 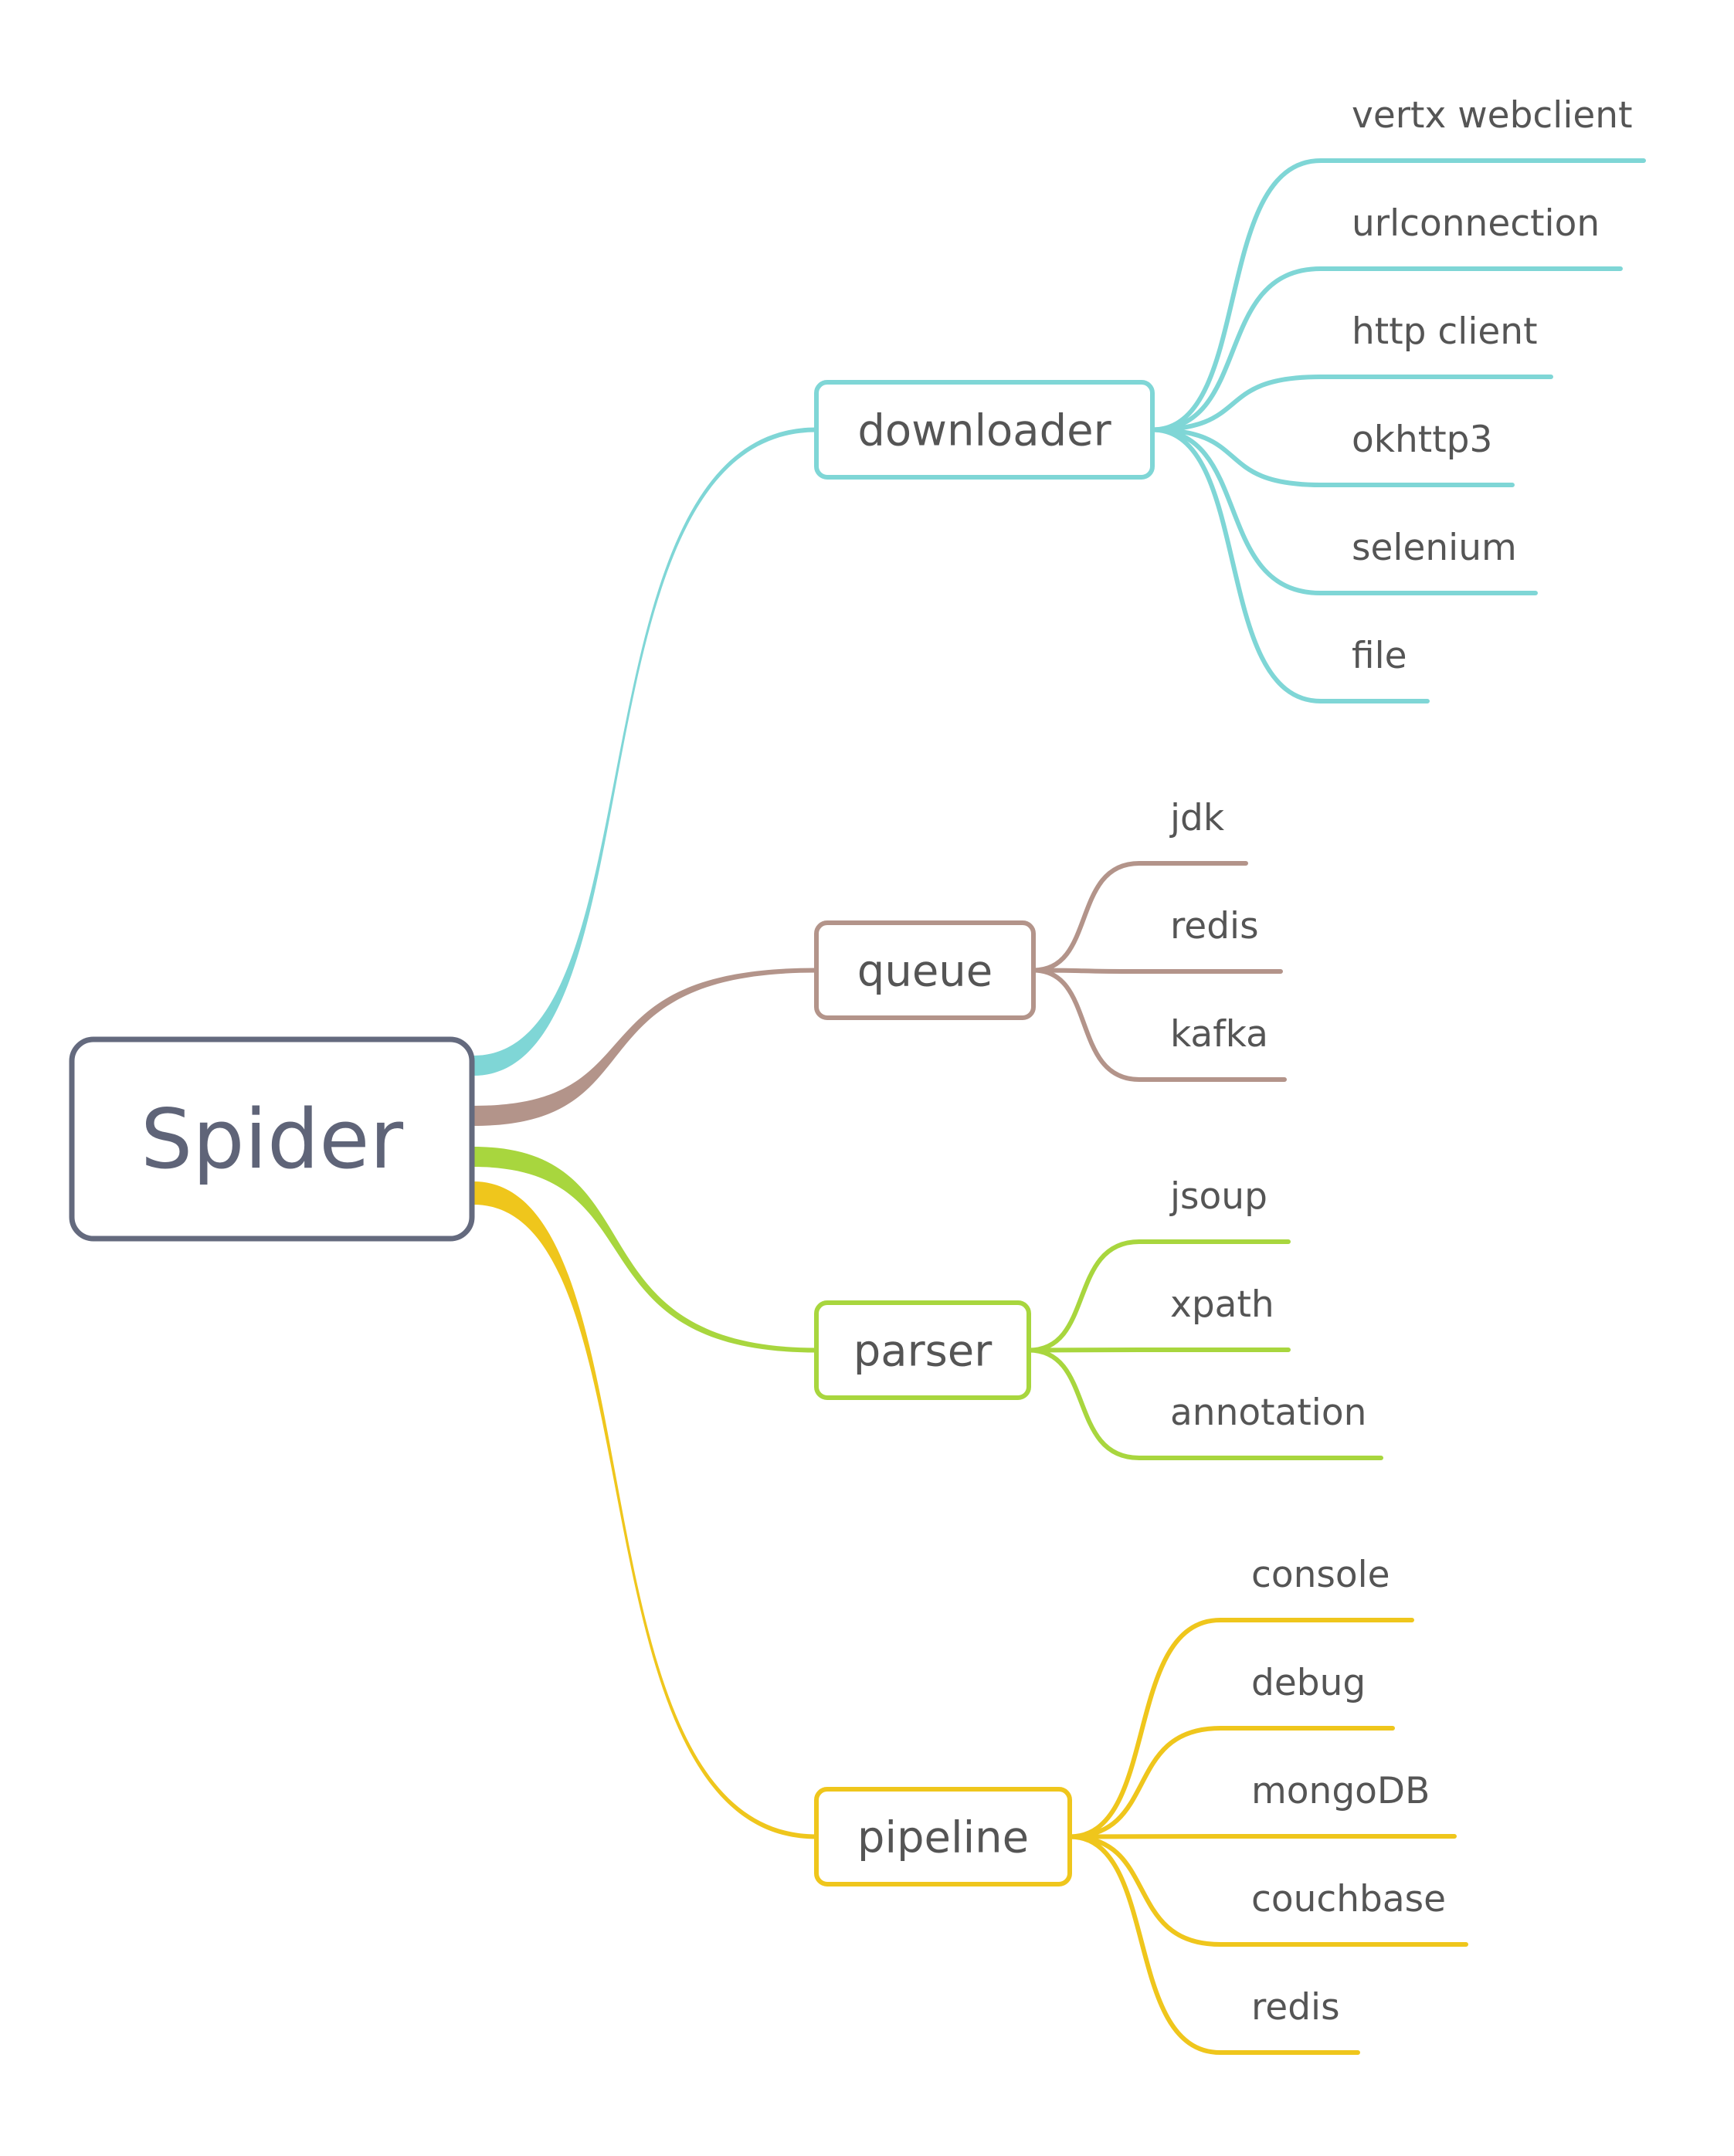 What do you see at coordinates (1492, 115) in the screenshot?
I see `leaf-label-downloader-vertx-webclient: vertx webclient` at bounding box center [1492, 115].